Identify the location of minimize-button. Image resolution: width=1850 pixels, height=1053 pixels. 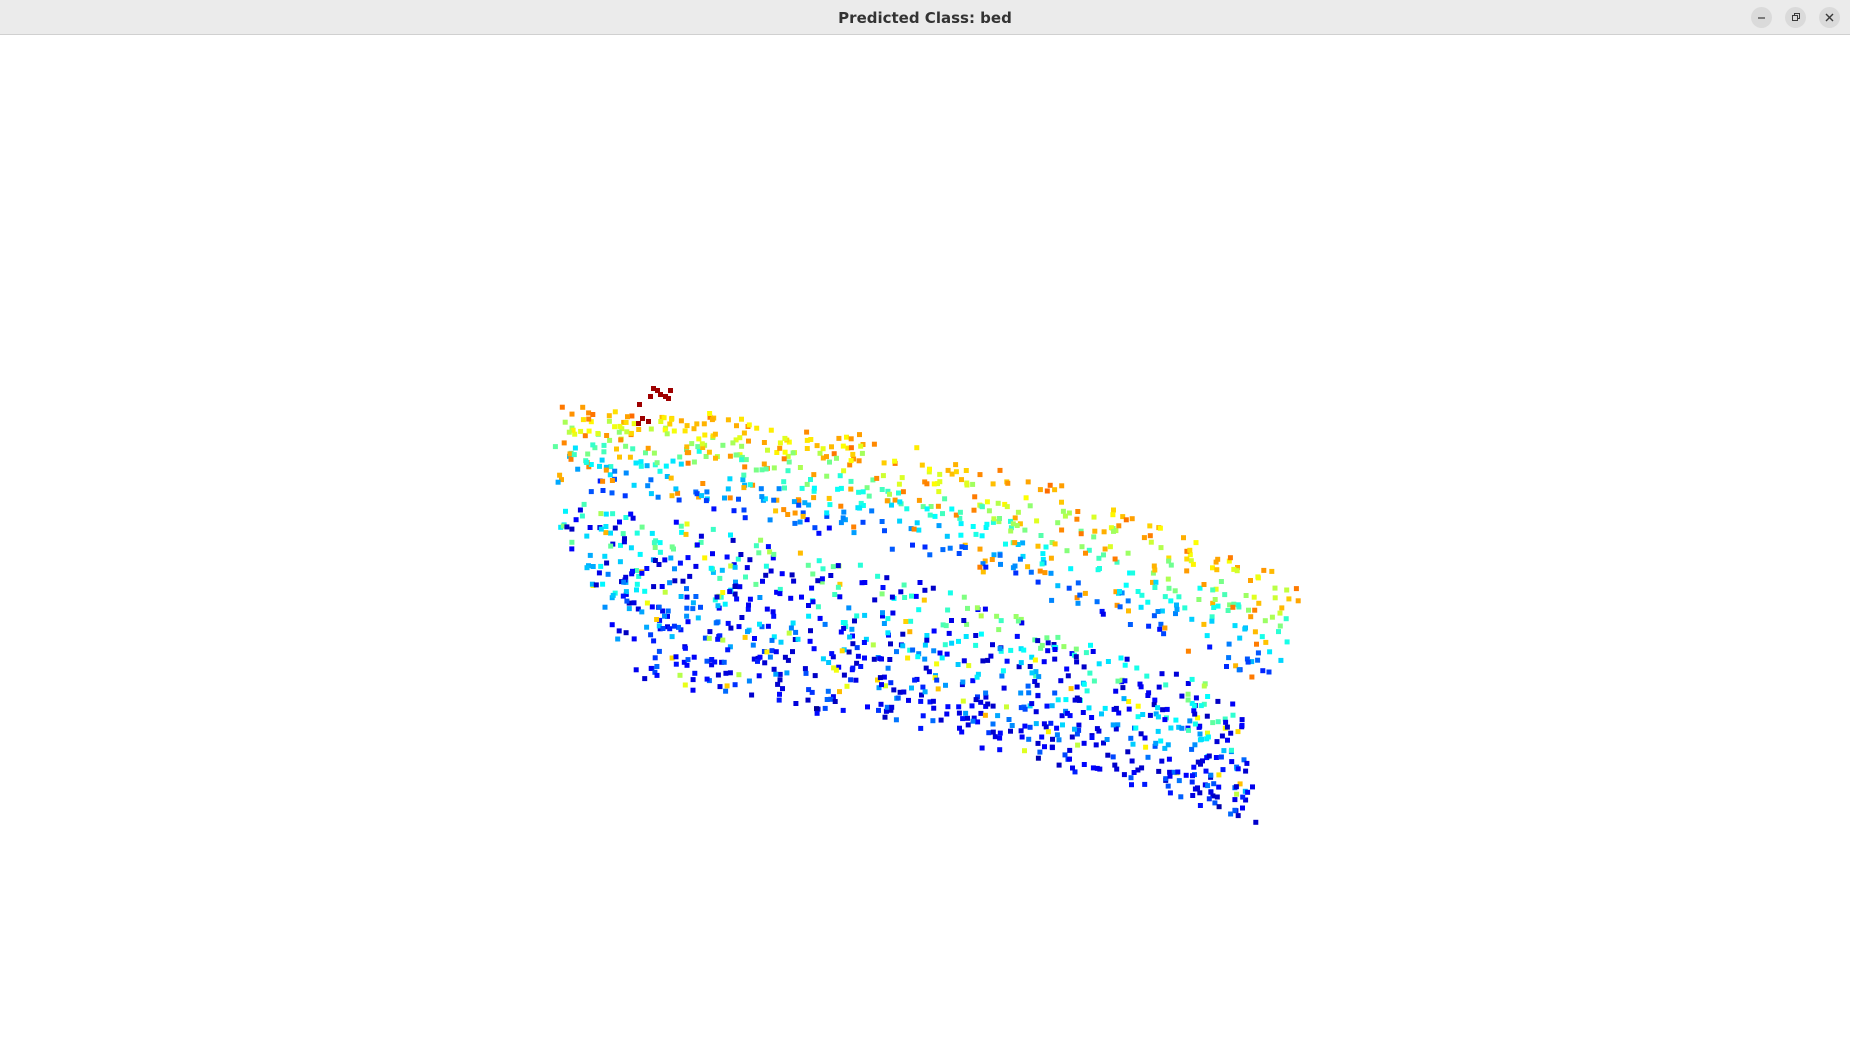
(1761, 17).